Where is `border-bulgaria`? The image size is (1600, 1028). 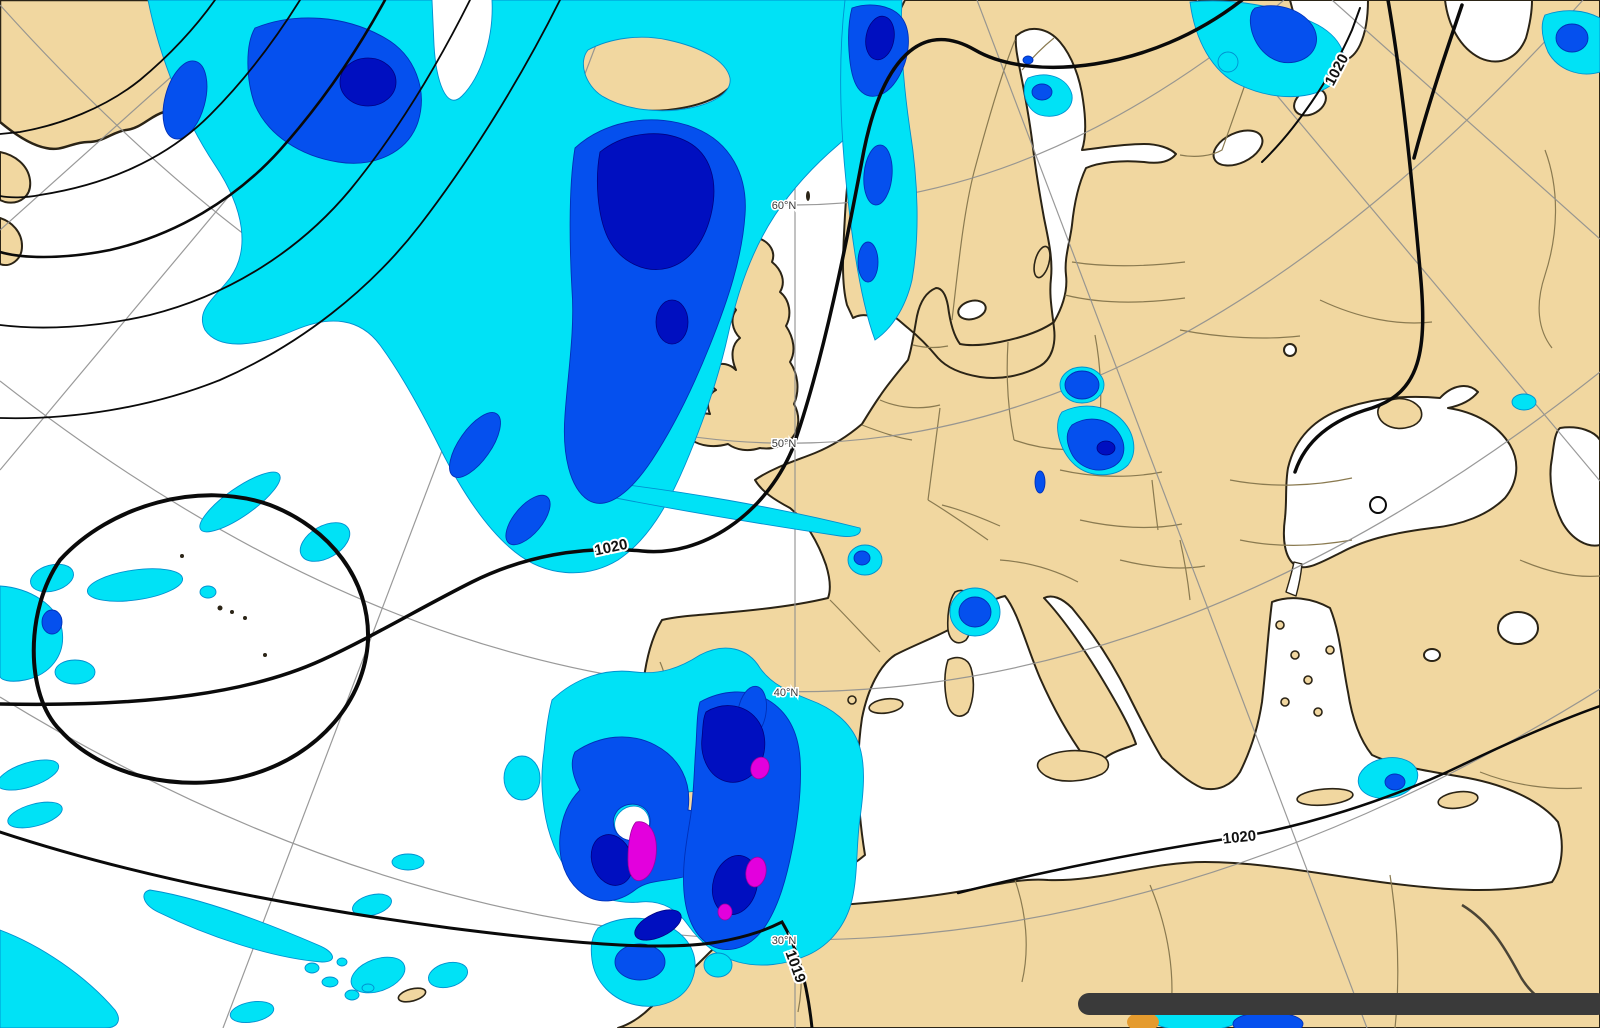 border-bulgaria is located at coordinates (1296, 542).